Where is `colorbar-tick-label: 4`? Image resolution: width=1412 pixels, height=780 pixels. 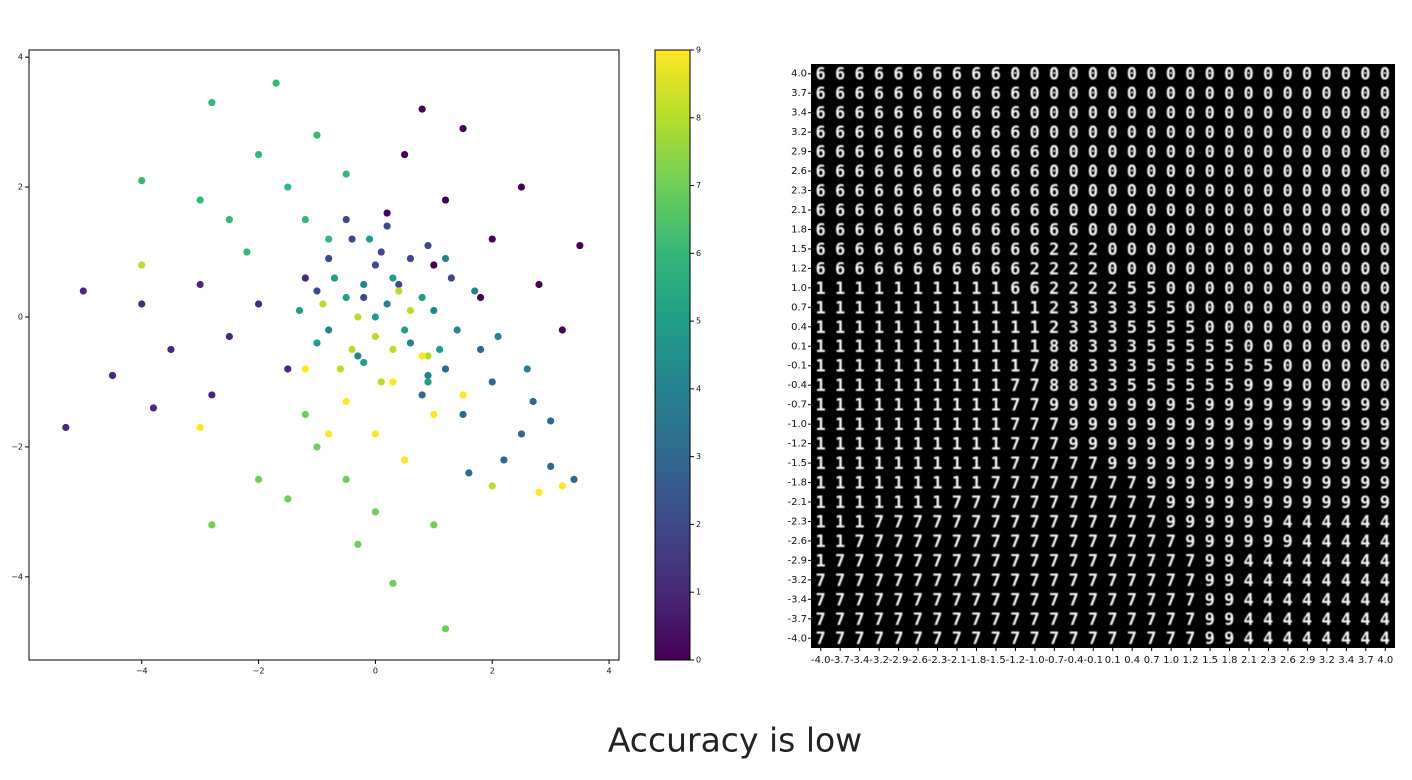 colorbar-tick-label: 4 is located at coordinates (698, 388).